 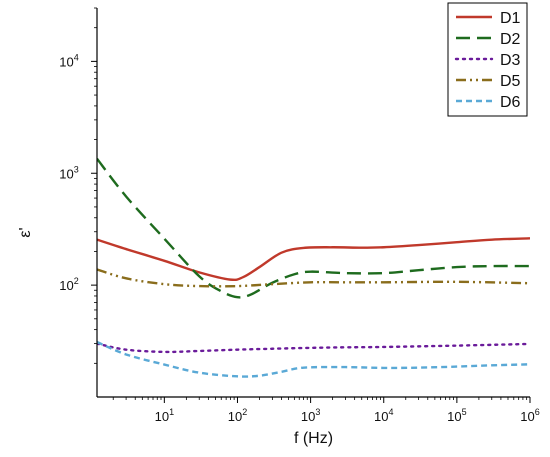 What do you see at coordinates (313, 359) in the screenshot?
I see `series-line-d6` at bounding box center [313, 359].